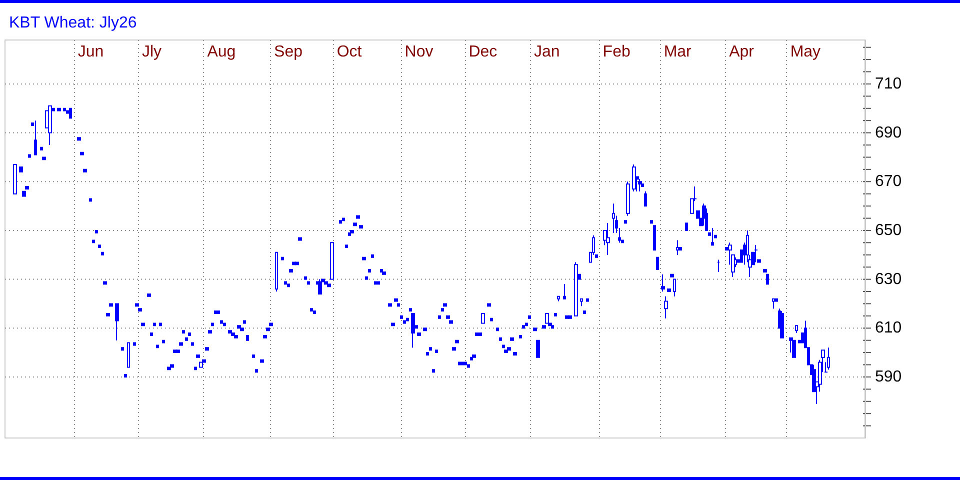 The width and height of the screenshot is (960, 480). Describe the element at coordinates (288, 52) in the screenshot. I see `x-tick-label: Sep` at that location.